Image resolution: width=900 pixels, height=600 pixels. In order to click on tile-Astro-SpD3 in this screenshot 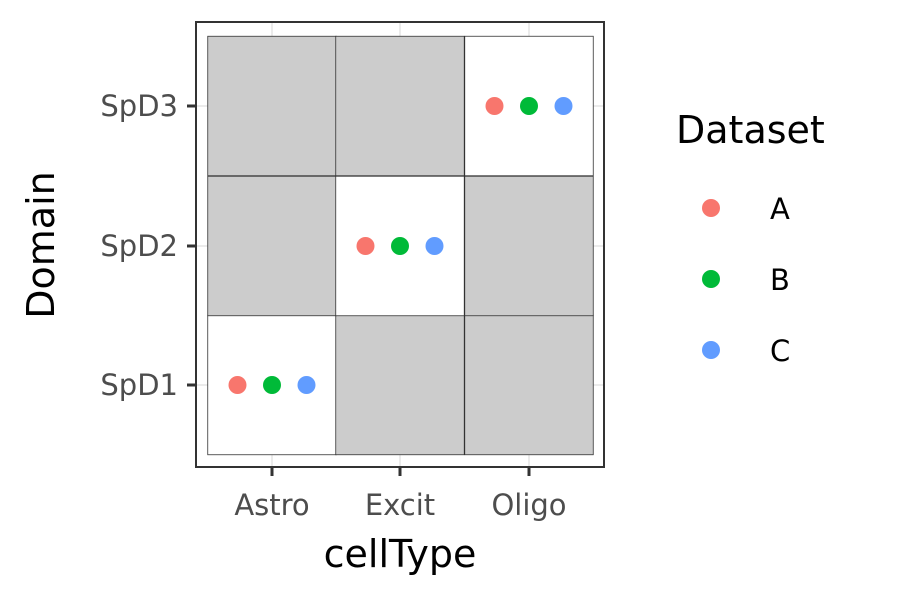, I will do `click(272, 106)`.